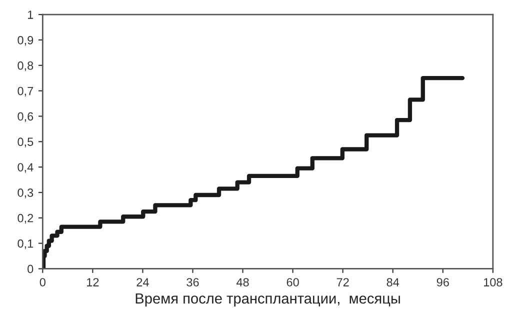 This screenshot has height=323, width=514. What do you see at coordinates (26, 168) in the screenshot?
I see `y-tick-label: 0,4` at bounding box center [26, 168].